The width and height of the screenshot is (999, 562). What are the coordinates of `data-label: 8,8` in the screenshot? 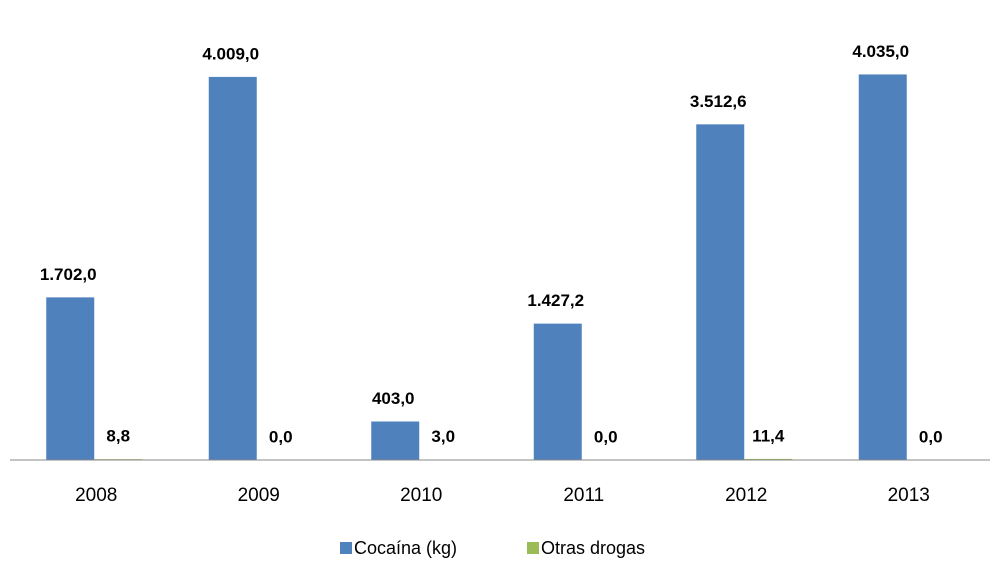 It's located at (118, 436).